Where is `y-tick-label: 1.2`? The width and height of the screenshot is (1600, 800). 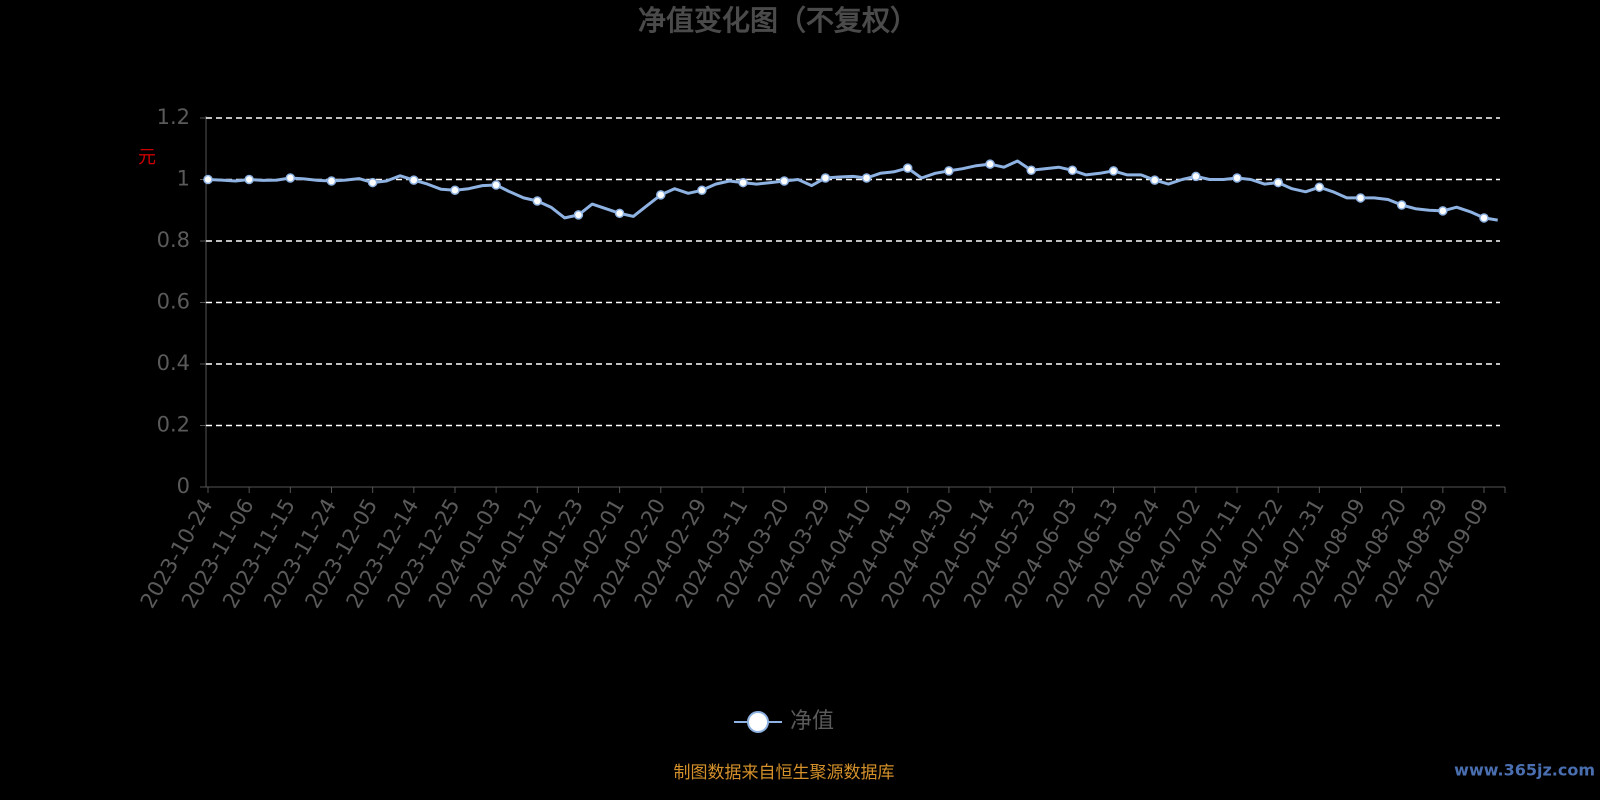 y-tick-label: 1.2 is located at coordinates (173, 117).